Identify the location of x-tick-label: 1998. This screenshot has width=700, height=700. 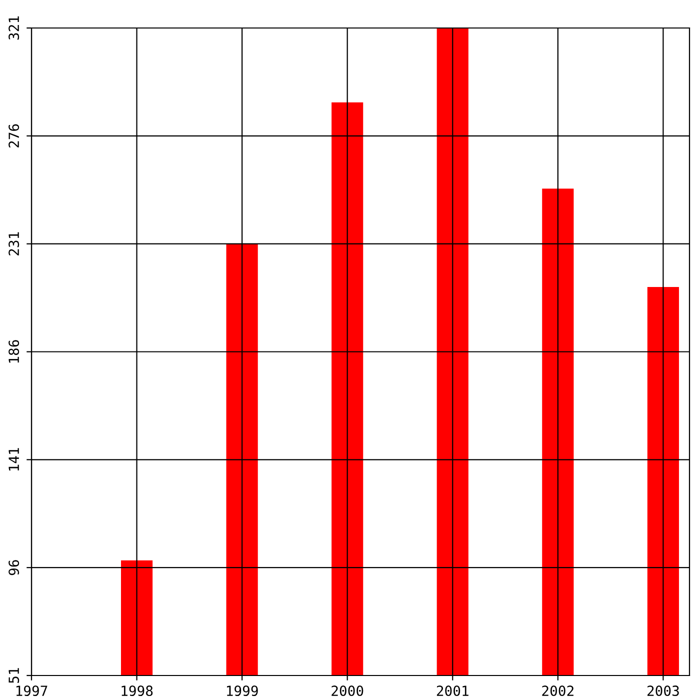
(137, 691).